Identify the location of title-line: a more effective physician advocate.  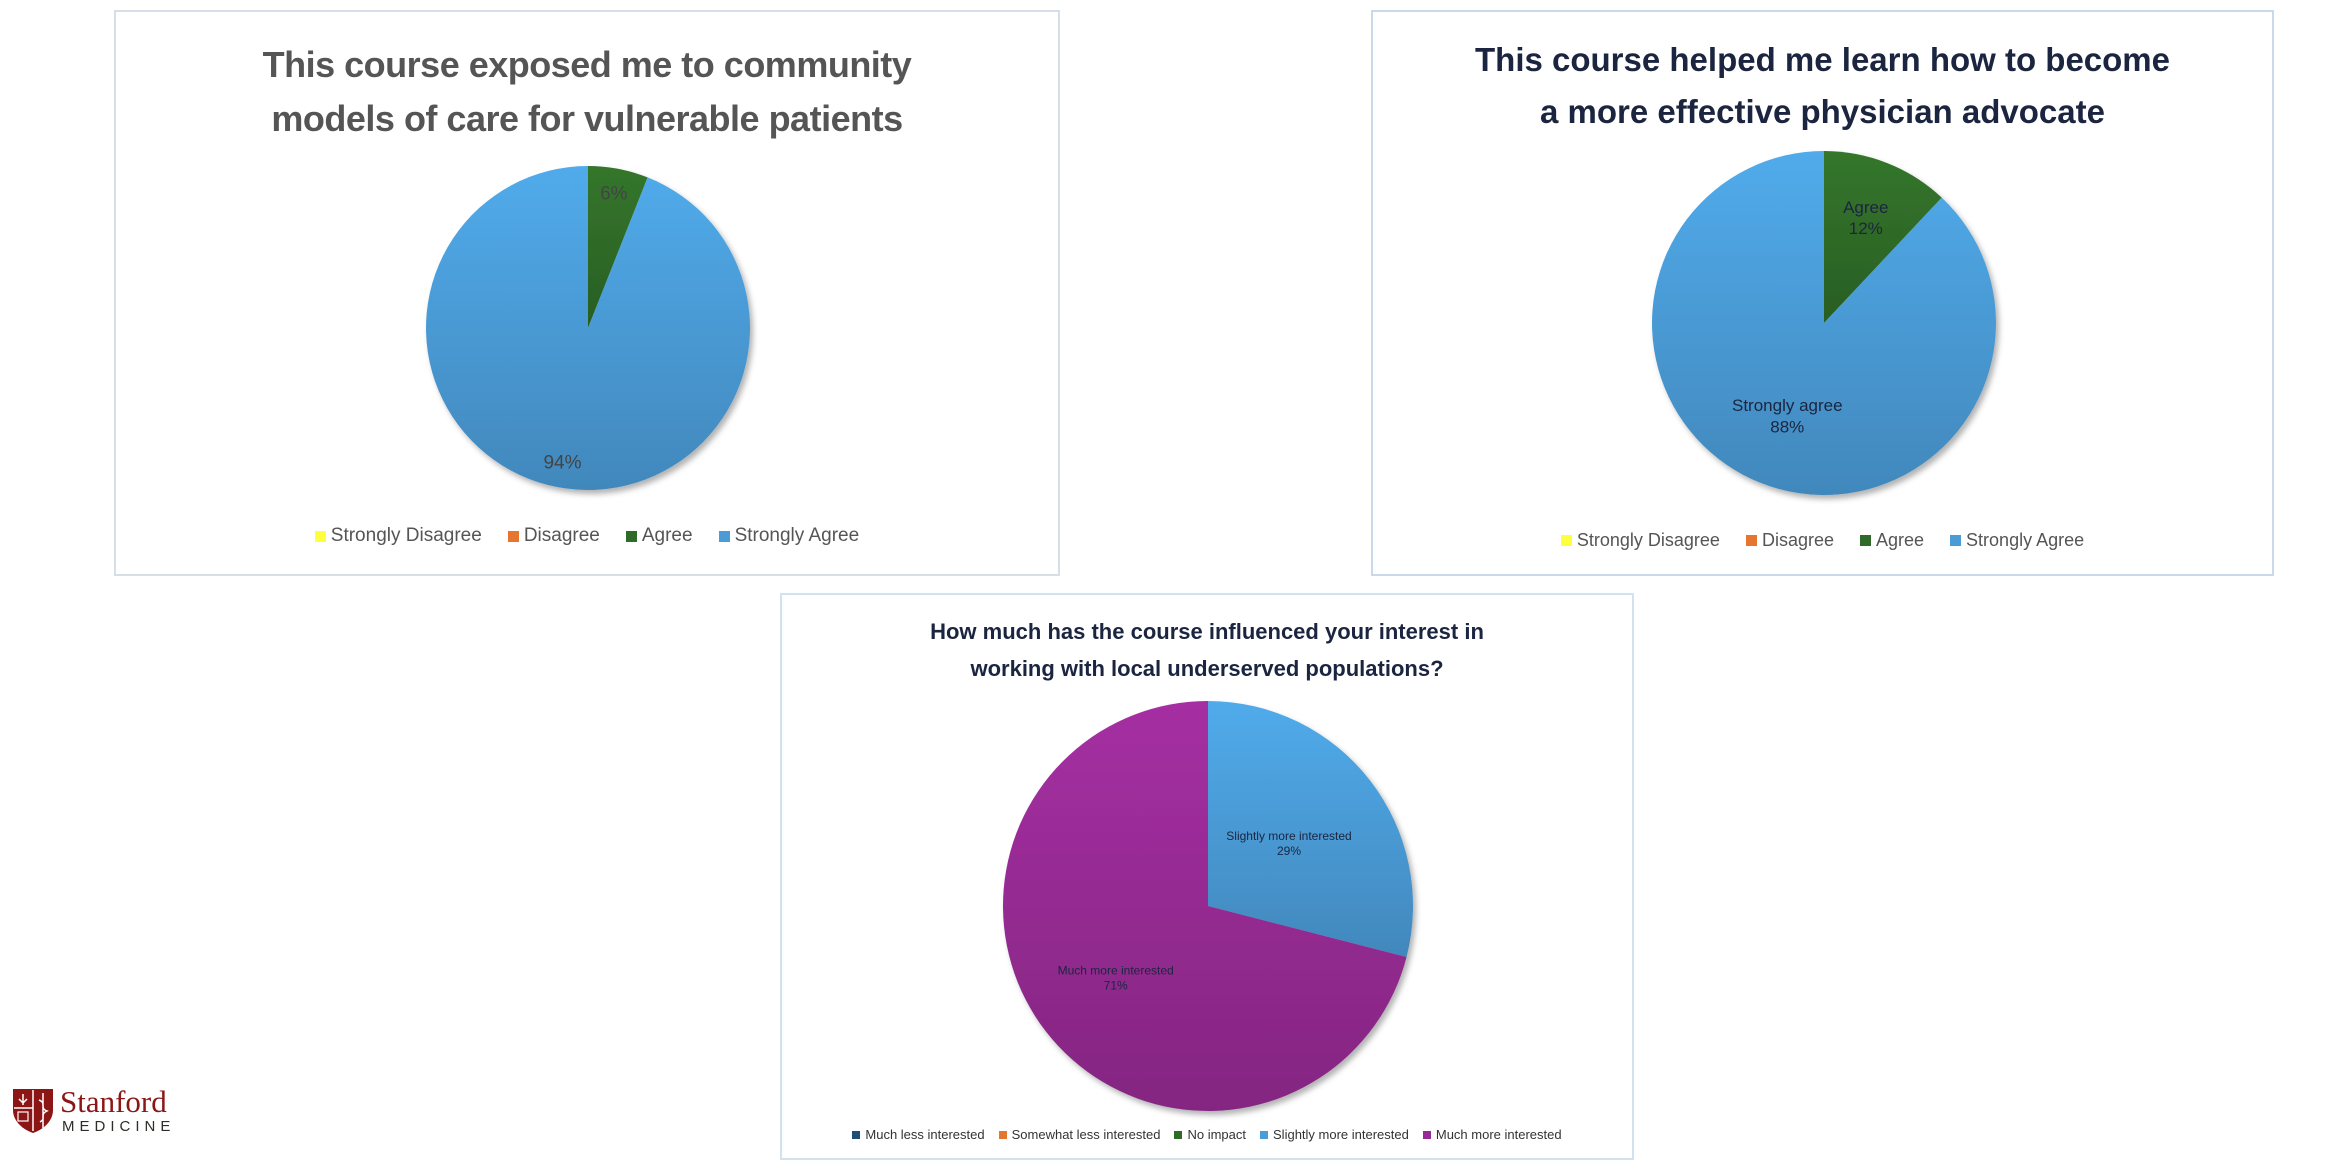
(1822, 111).